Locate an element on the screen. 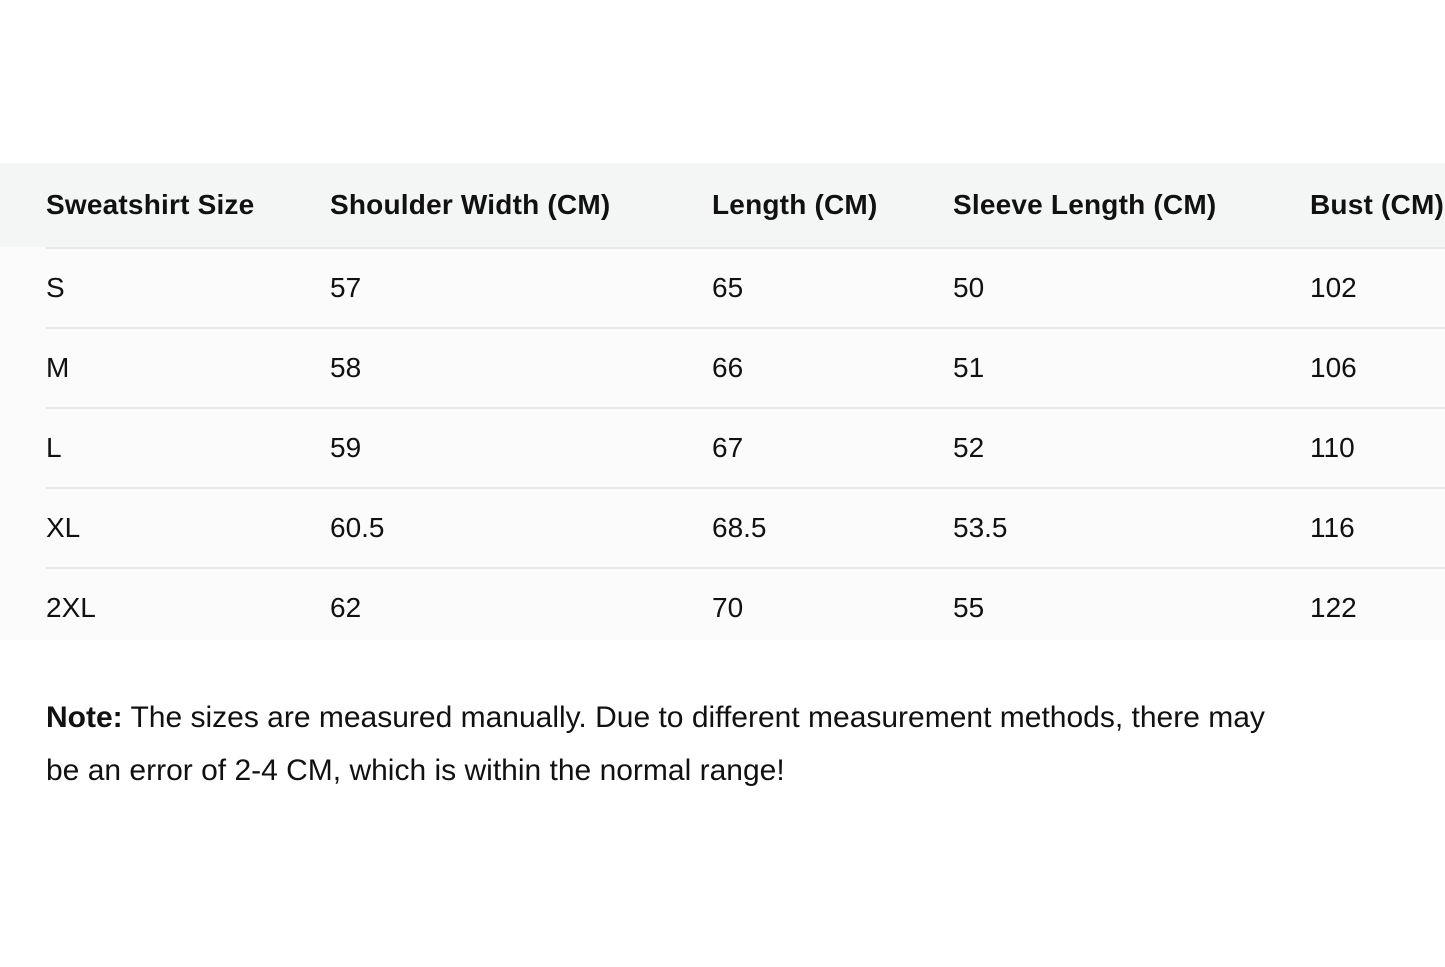 The width and height of the screenshot is (1445, 967). cell-sleeve-length: 53.5 is located at coordinates (980, 527).